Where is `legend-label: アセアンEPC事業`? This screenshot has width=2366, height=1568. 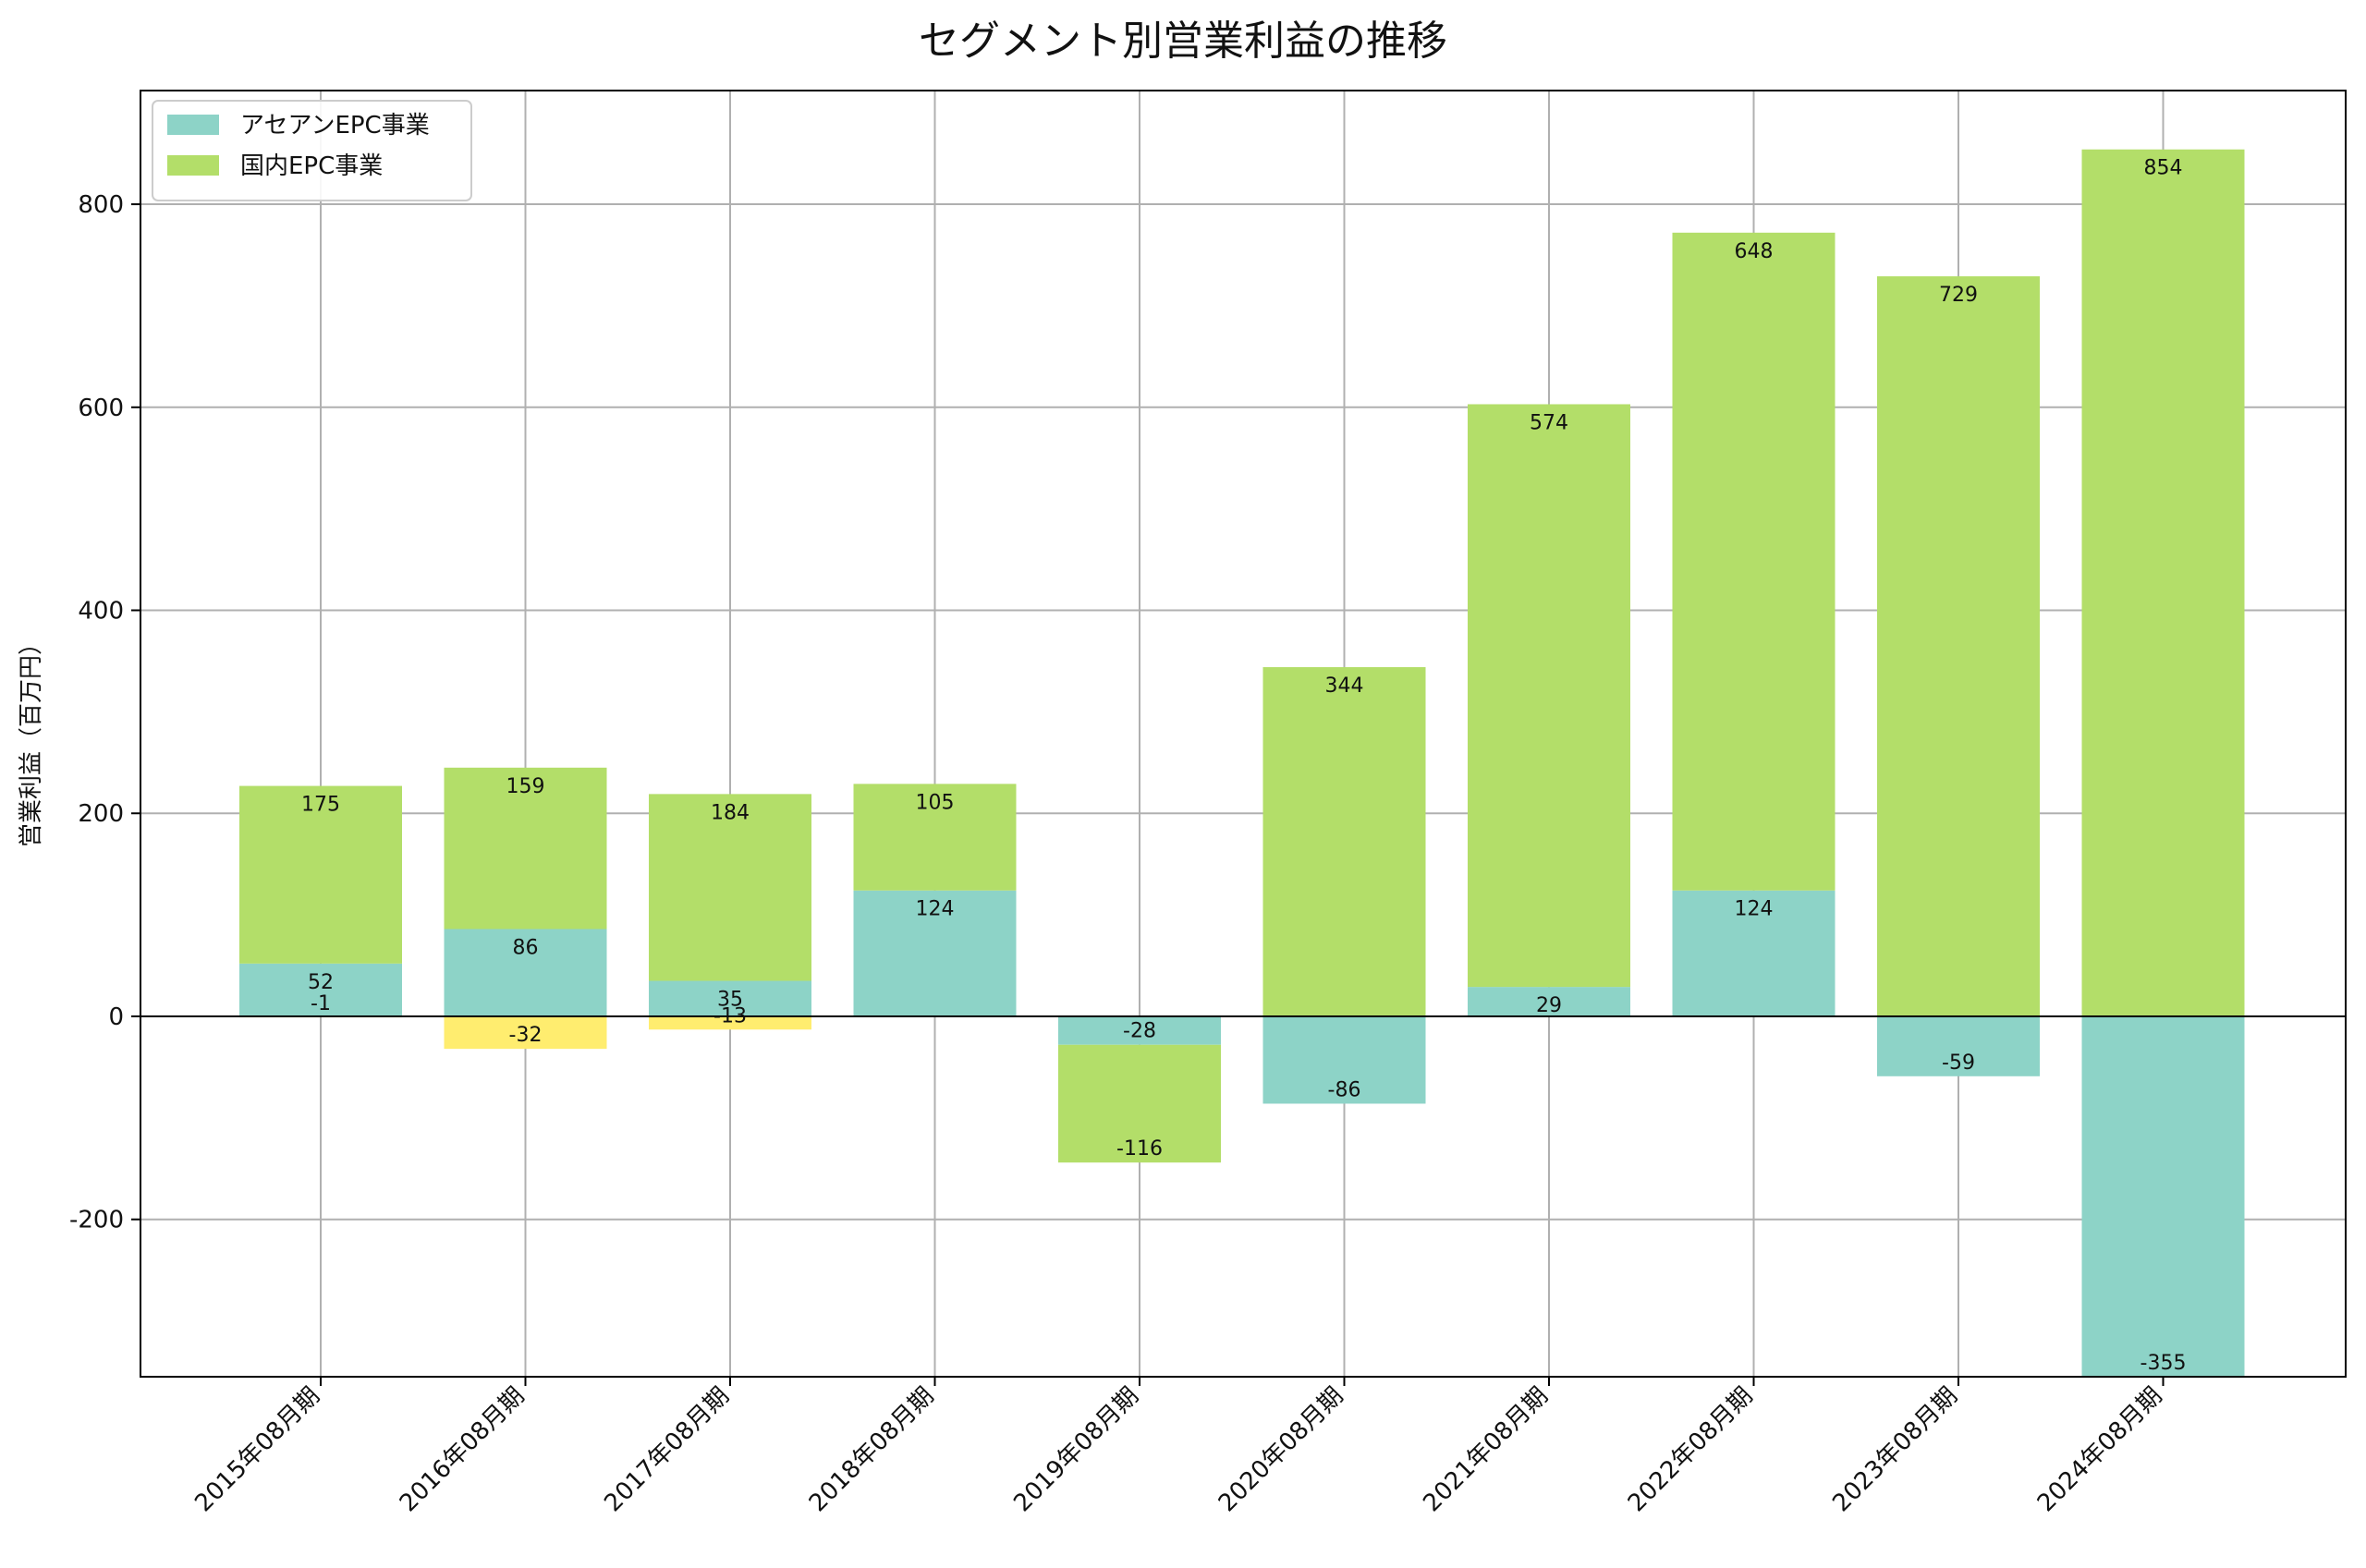
legend-label: アセアンEPC事業 is located at coordinates (335, 126).